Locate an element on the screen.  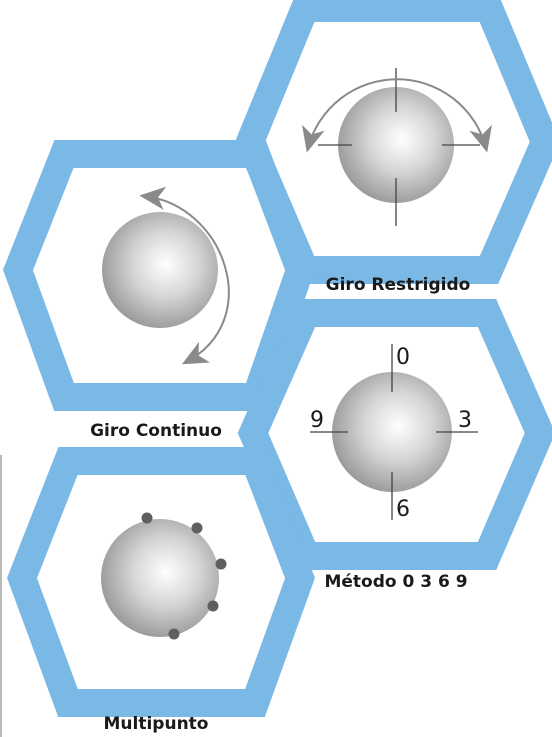
dial-number-bottom: 6 is located at coordinates (403, 509).